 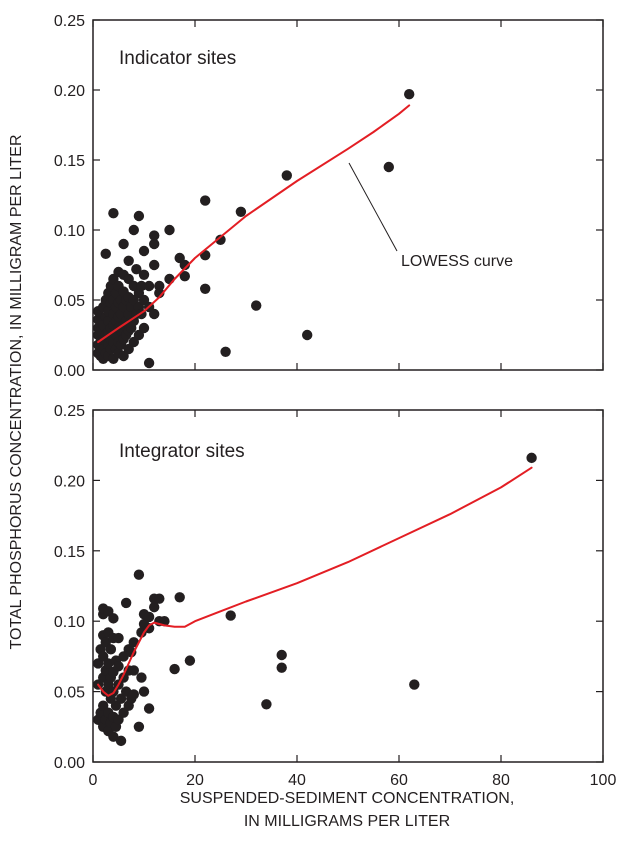 I want to click on indicator-y-tick-label: 0.25, so click(x=69, y=21).